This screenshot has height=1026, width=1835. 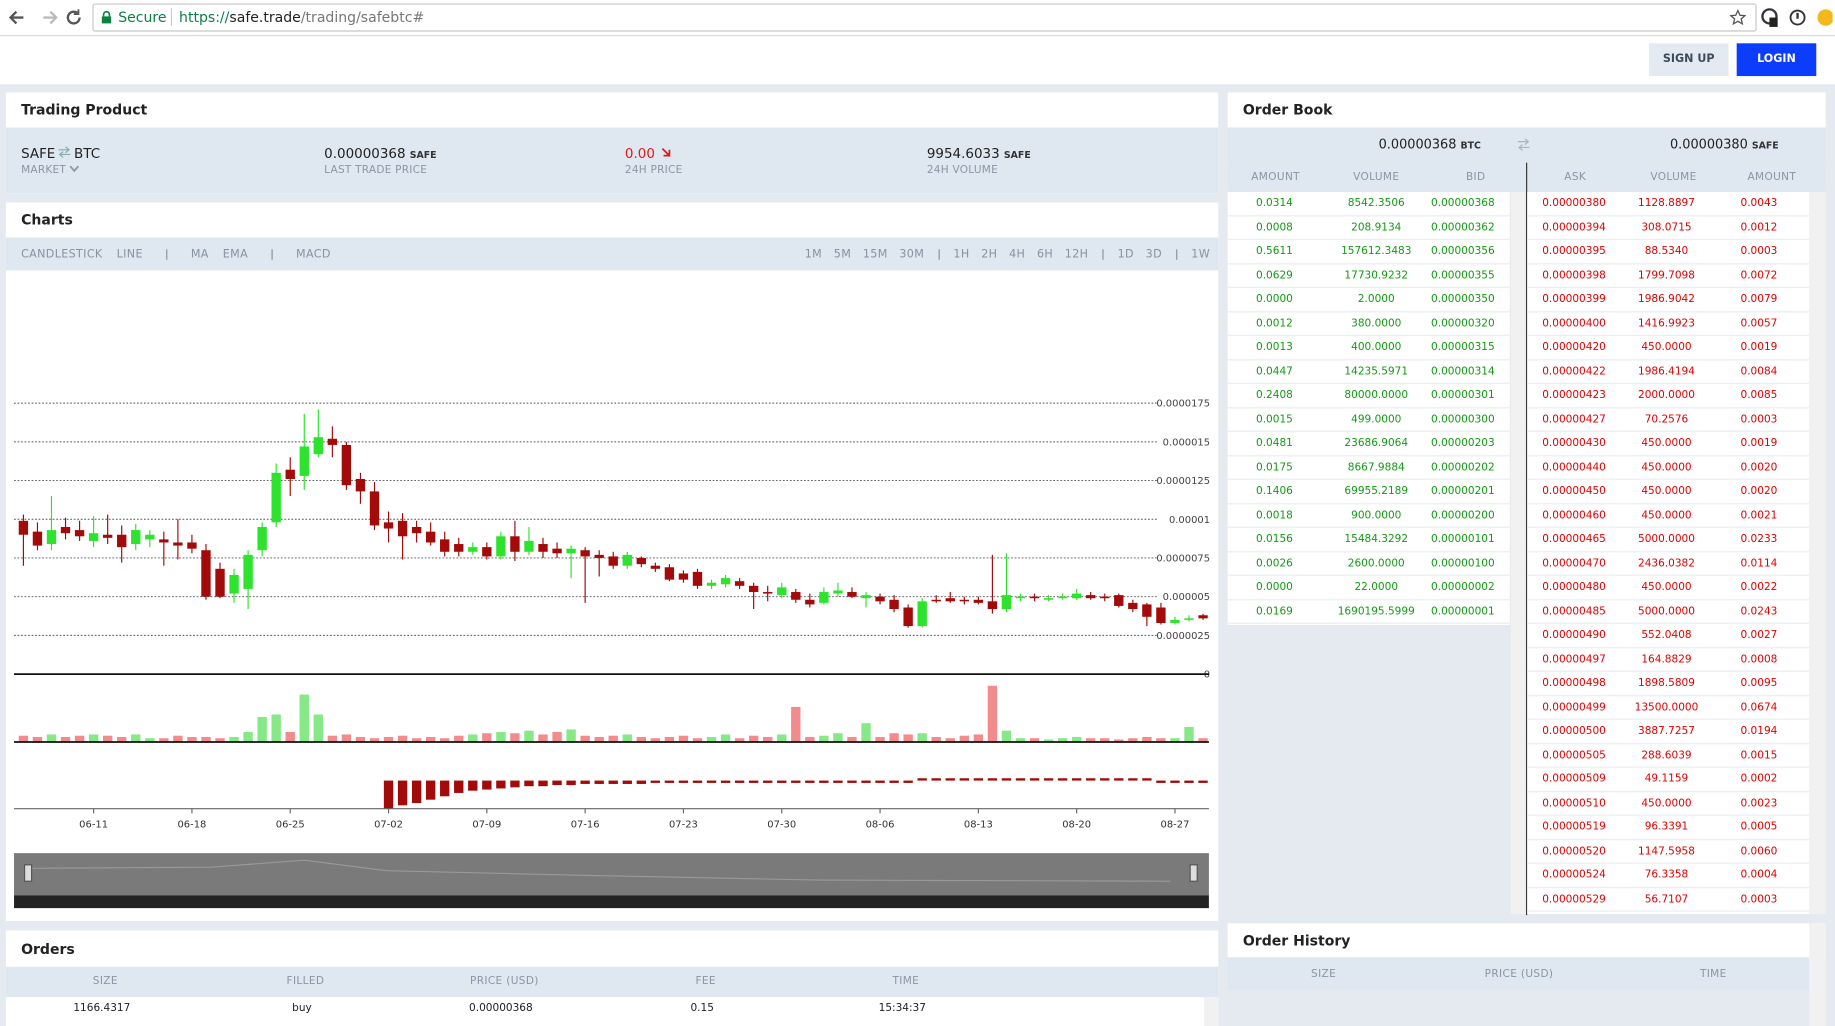 What do you see at coordinates (1668, 708) in the screenshot?
I see `book-row: 0.00000499 13500.0000 0.0674` at bounding box center [1668, 708].